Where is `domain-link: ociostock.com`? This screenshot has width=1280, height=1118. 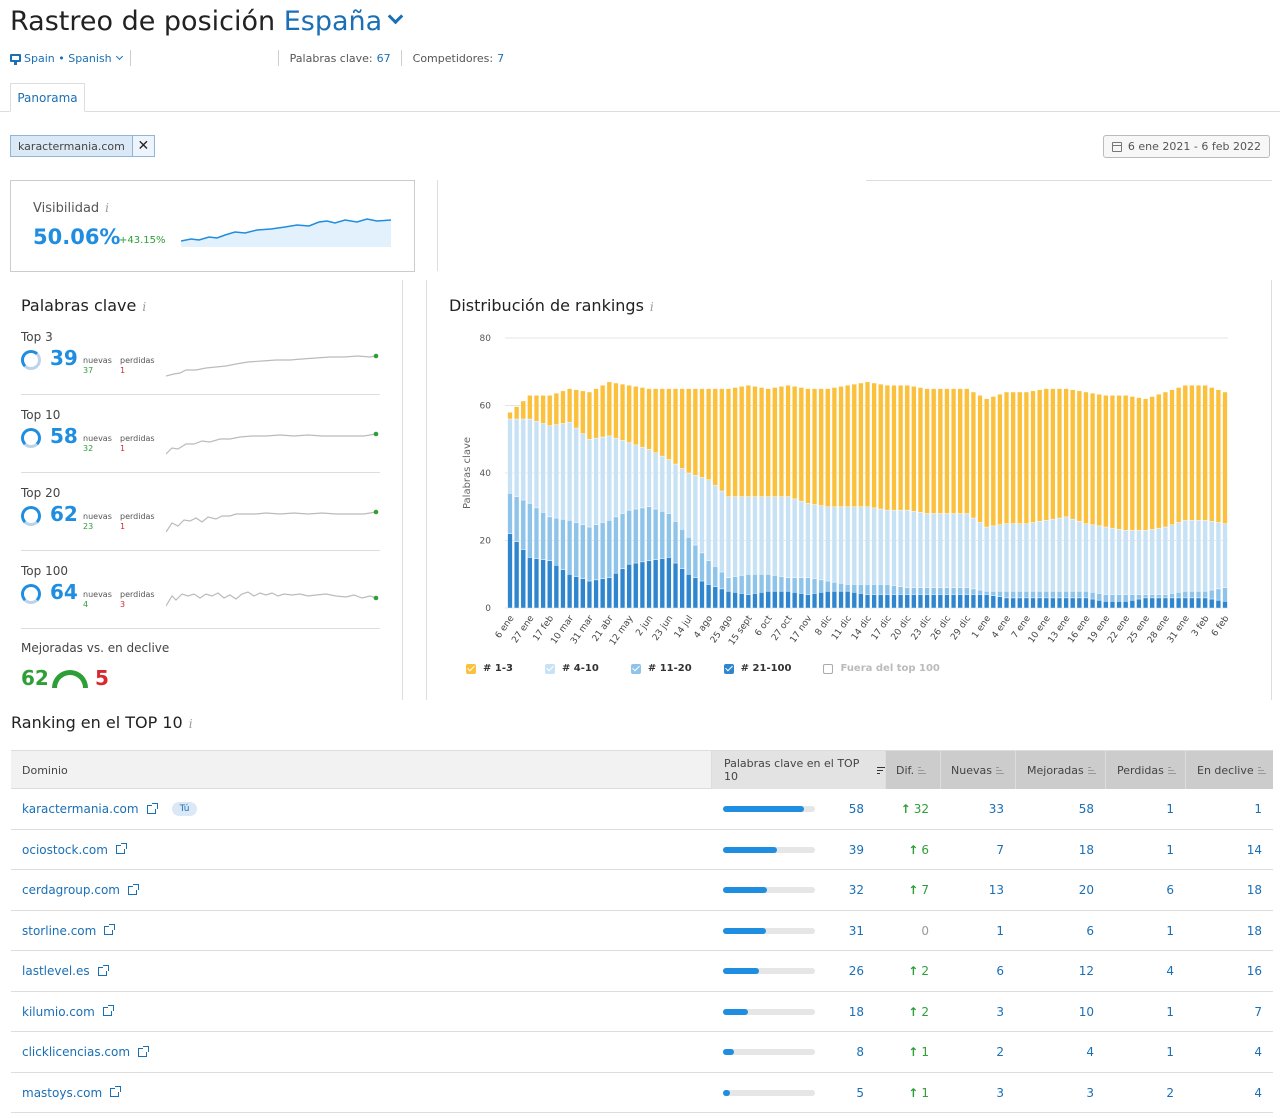 domain-link: ociostock.com is located at coordinates (65, 849).